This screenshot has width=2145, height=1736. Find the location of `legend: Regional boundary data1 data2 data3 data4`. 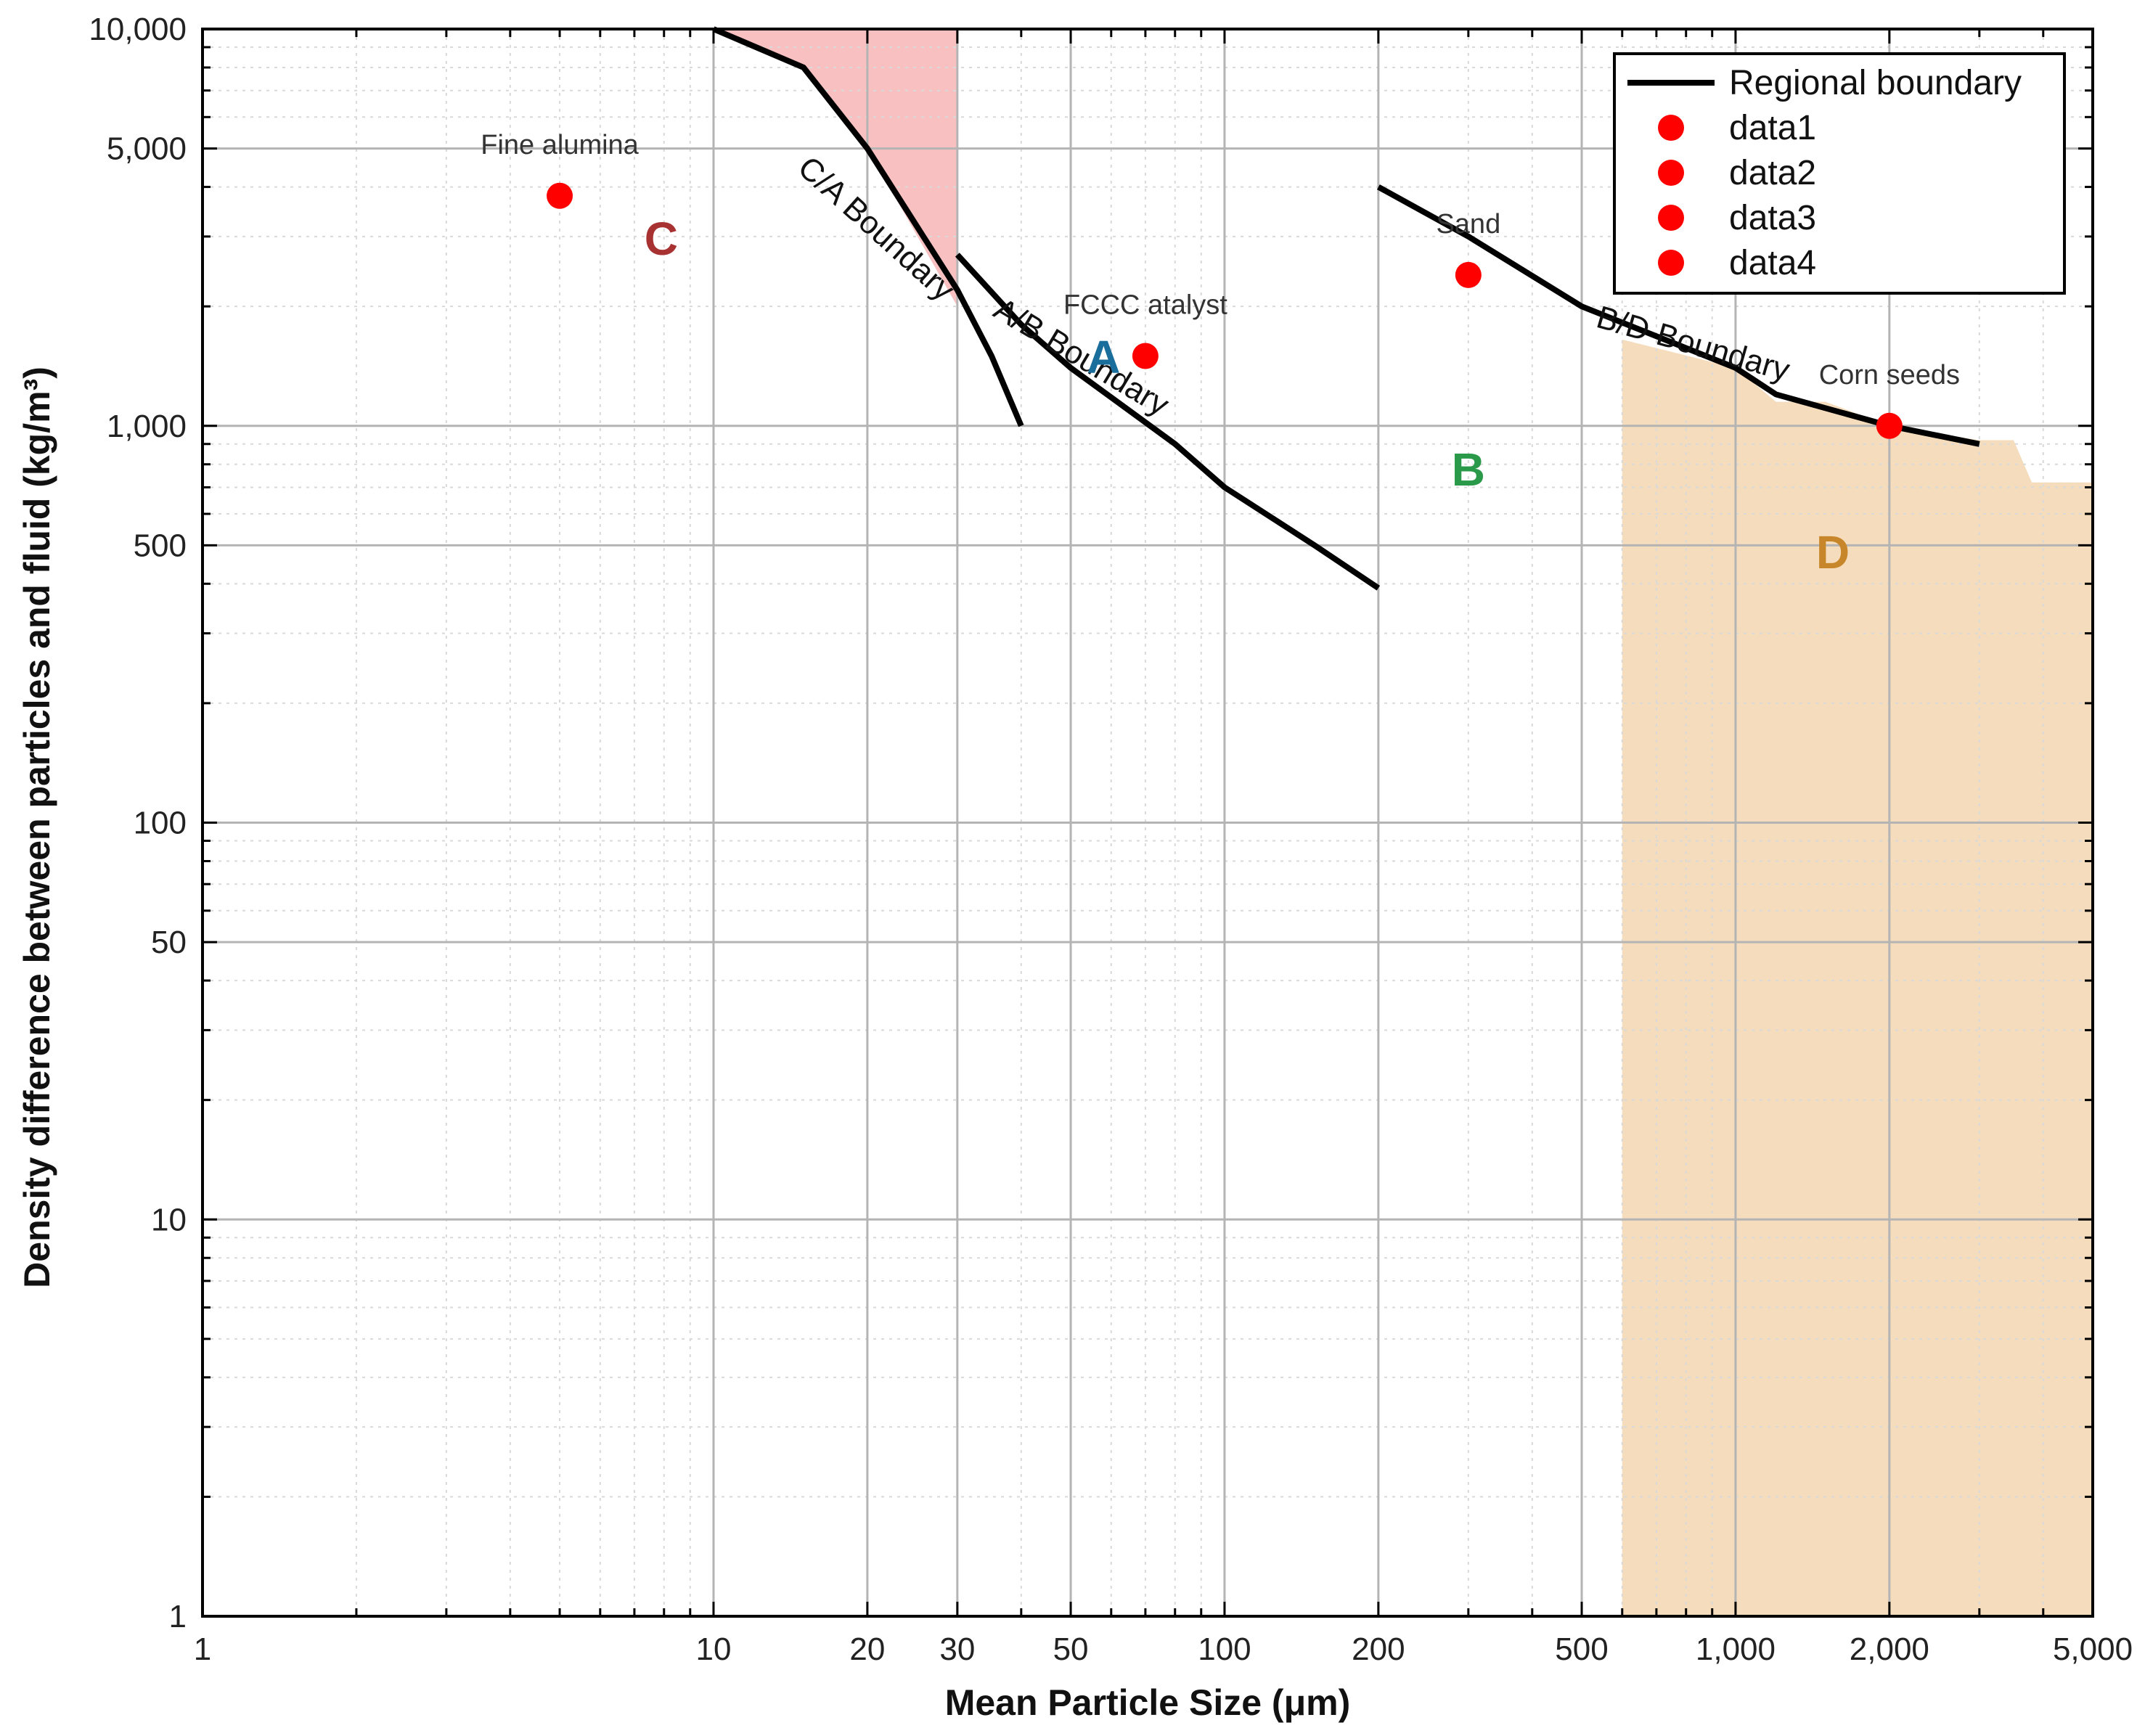

legend: Regional boundary data1 data2 data3 data4 is located at coordinates (1840, 173).